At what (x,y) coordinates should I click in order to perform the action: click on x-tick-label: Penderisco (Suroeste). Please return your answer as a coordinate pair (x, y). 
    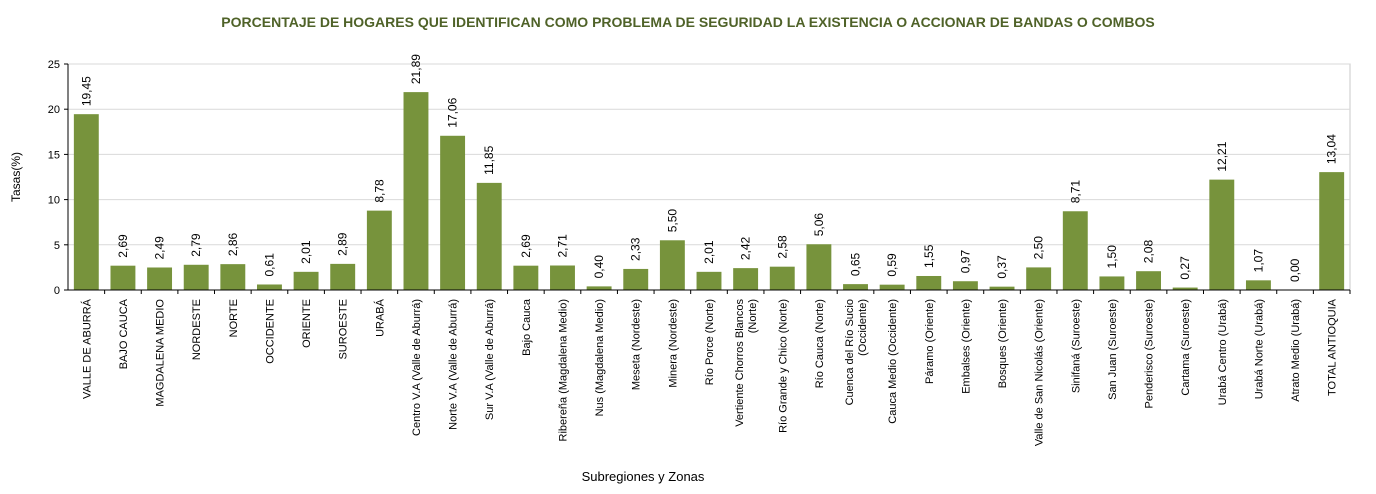
    Looking at the image, I should click on (1150, 353).